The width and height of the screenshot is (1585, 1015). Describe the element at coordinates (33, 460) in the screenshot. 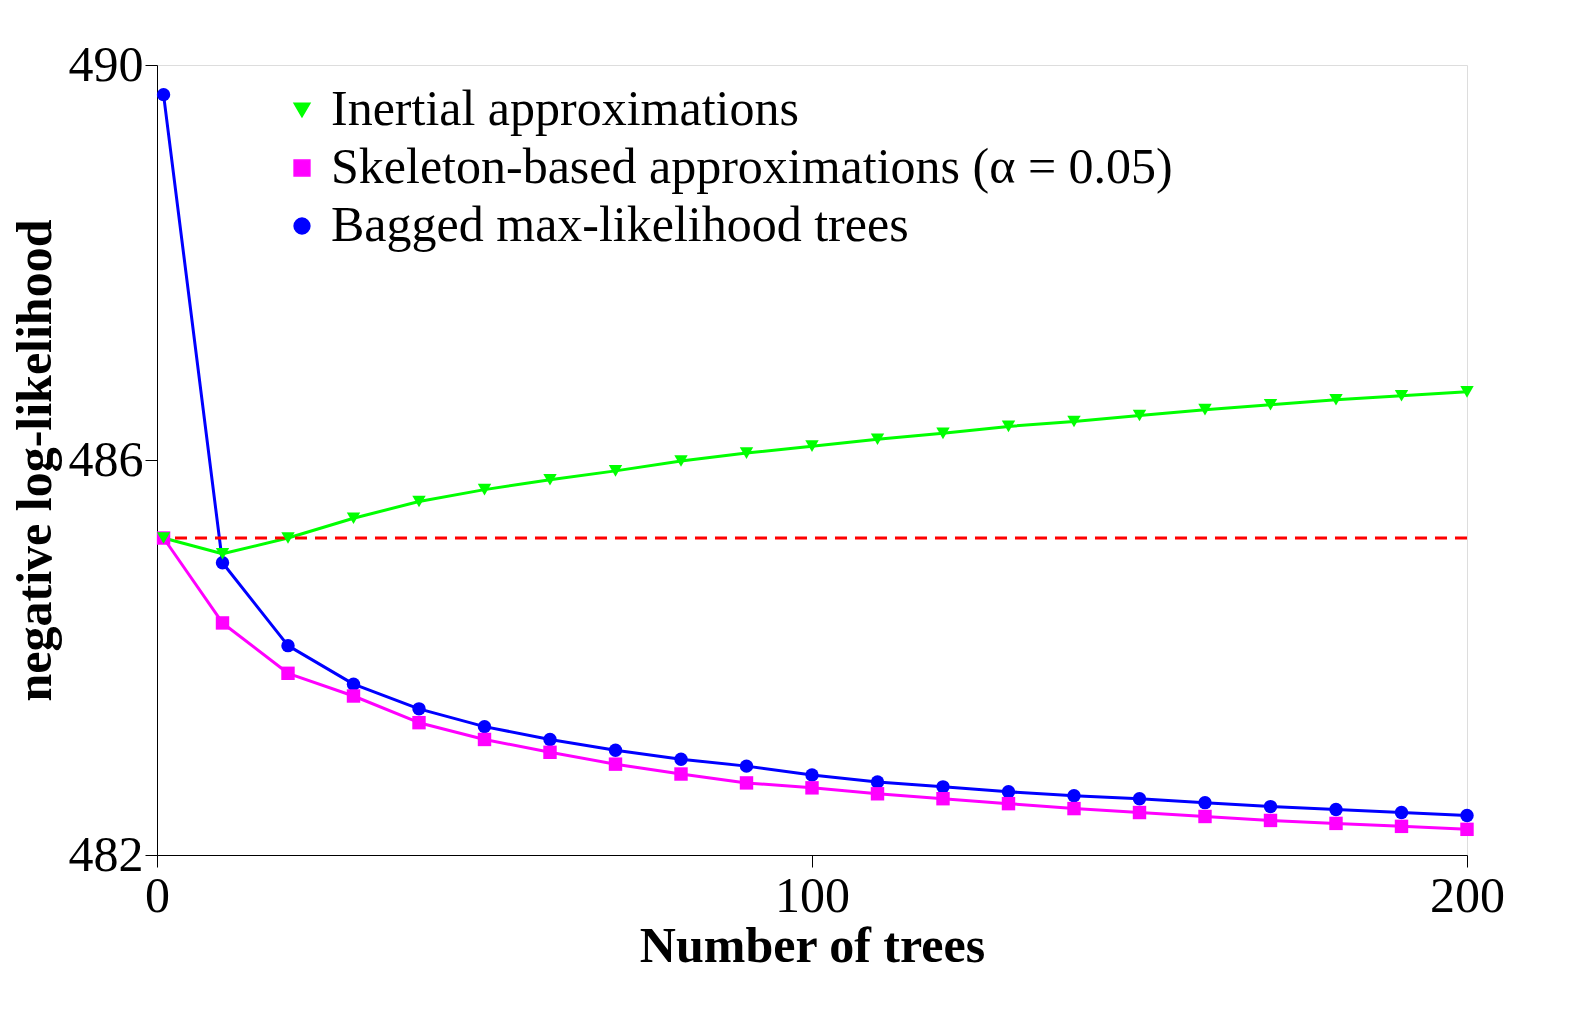

I see `y-axis-title: negative log-likelihood` at that location.